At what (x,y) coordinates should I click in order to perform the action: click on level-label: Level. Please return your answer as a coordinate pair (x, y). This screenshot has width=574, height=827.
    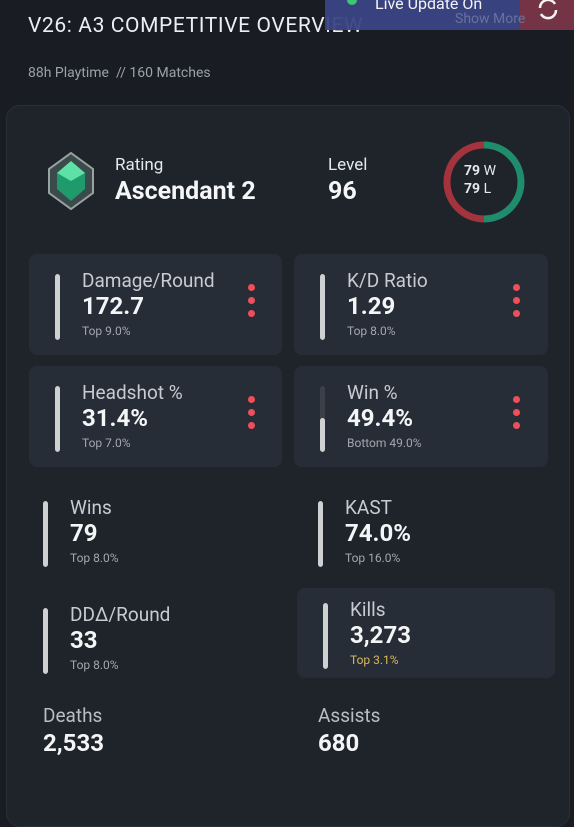
    Looking at the image, I should click on (348, 165).